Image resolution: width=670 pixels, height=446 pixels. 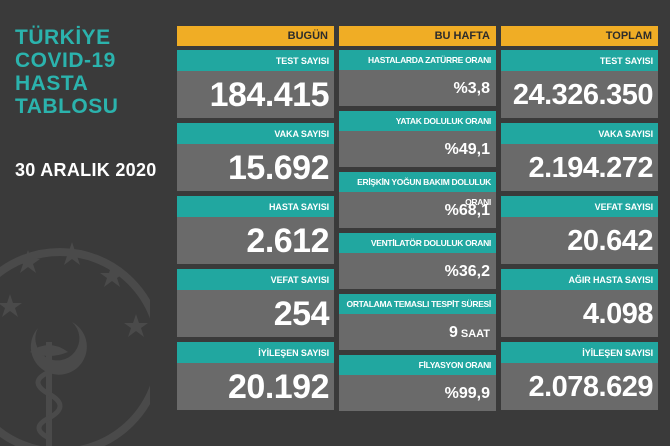 I want to click on stat-label: AĞIR HASTA SAYISI, so click(x=579, y=279).